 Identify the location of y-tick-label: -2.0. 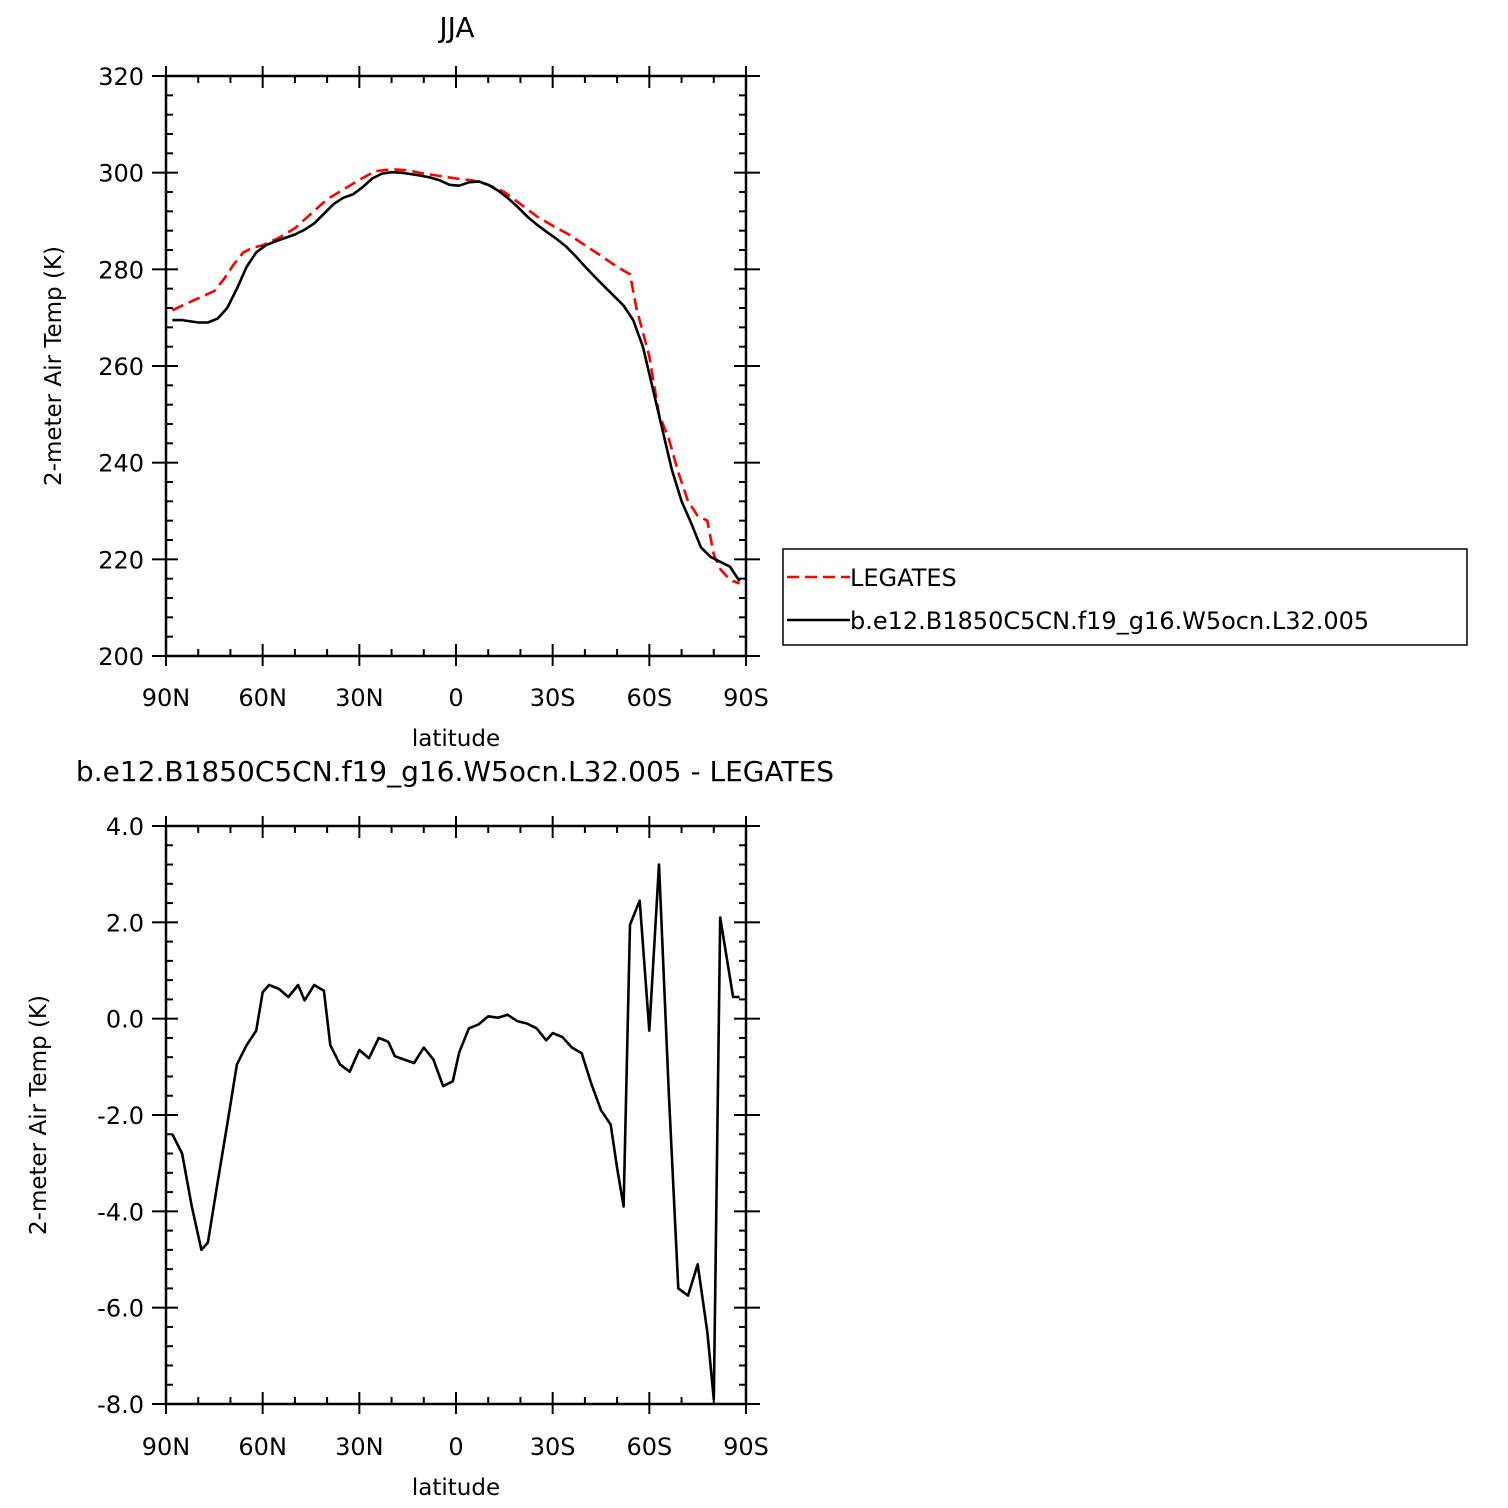
(120, 1116).